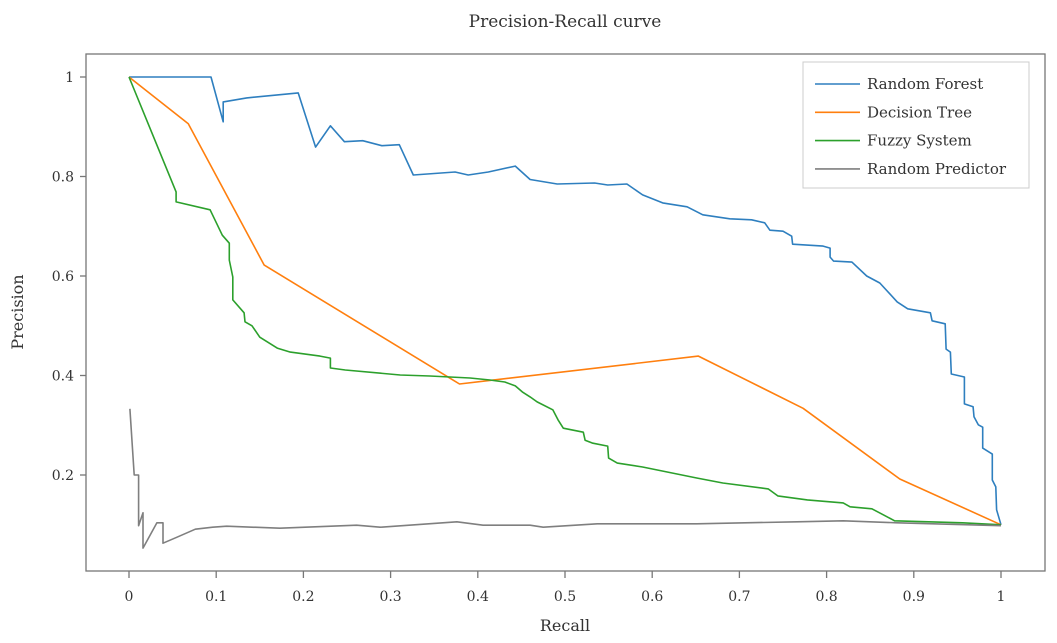 The width and height of the screenshot is (1057, 643). What do you see at coordinates (739, 597) in the screenshot?
I see `x-tick-label: 0.7` at bounding box center [739, 597].